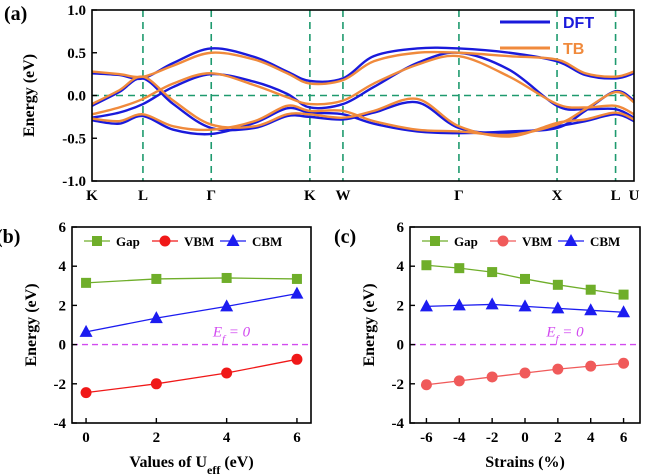  Describe the element at coordinates (74, 139) in the screenshot. I see `y-tick-label: -0.5` at that location.